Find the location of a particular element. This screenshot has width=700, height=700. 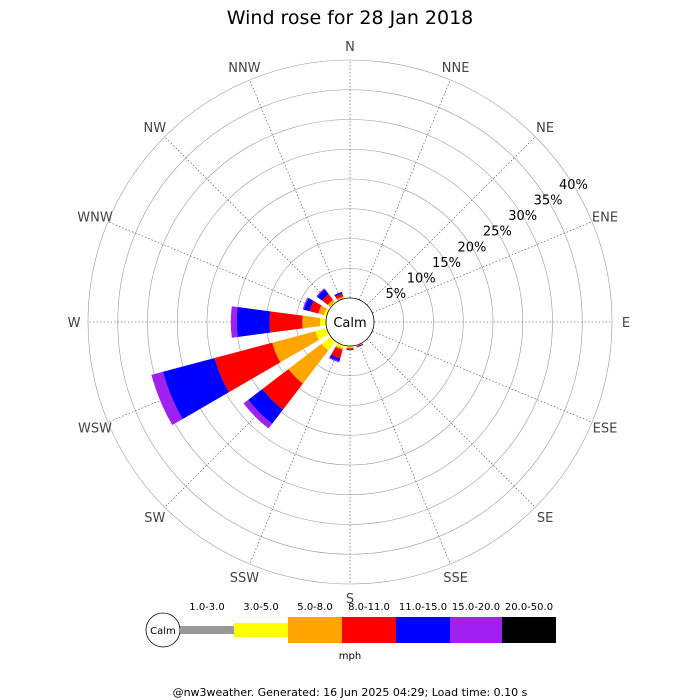

dir-label-nne: NNE is located at coordinates (456, 68).